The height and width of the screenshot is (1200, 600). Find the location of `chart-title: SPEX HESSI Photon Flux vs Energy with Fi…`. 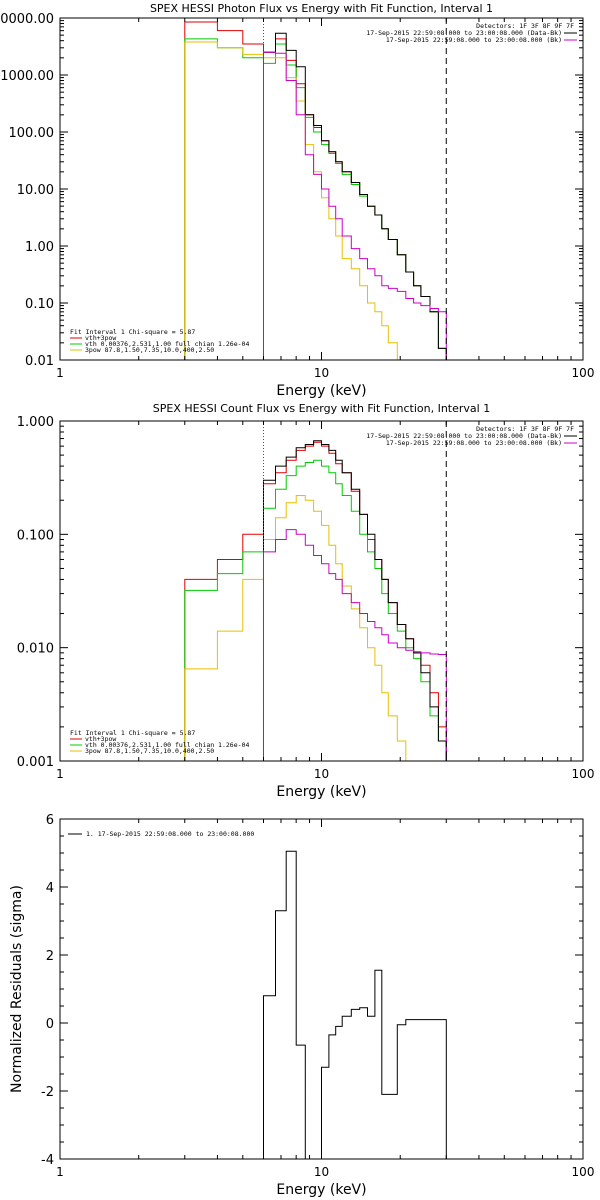

chart-title: SPEX HESSI Photon Flux vs Energy with Fi… is located at coordinates (321, 8).